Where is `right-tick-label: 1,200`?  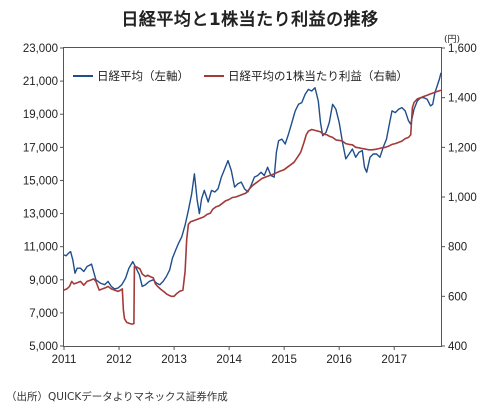
right-tick-label: 1,200 is located at coordinates (462, 148).